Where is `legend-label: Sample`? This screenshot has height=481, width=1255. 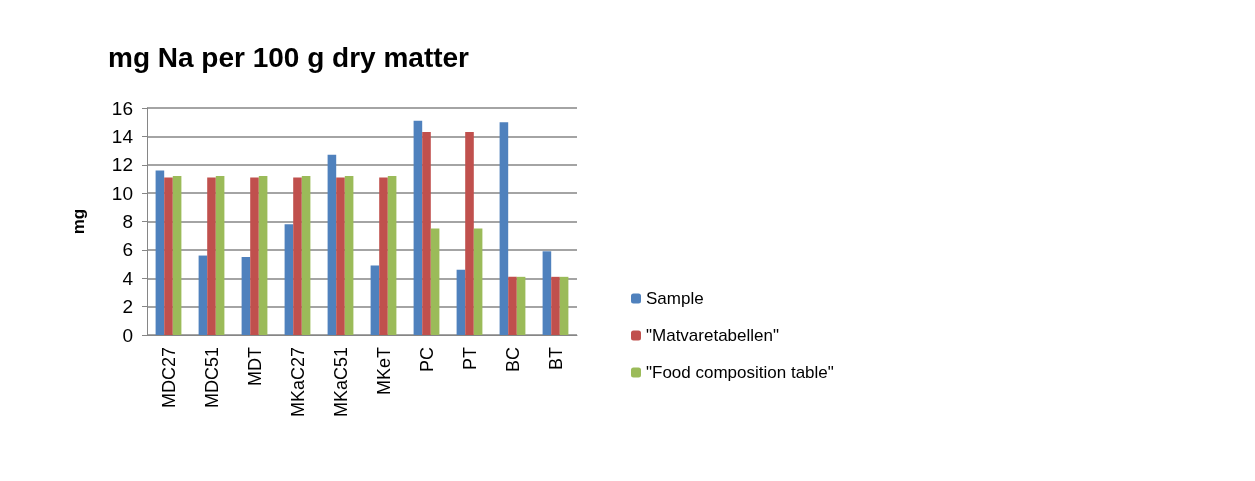 legend-label: Sample is located at coordinates (675, 298).